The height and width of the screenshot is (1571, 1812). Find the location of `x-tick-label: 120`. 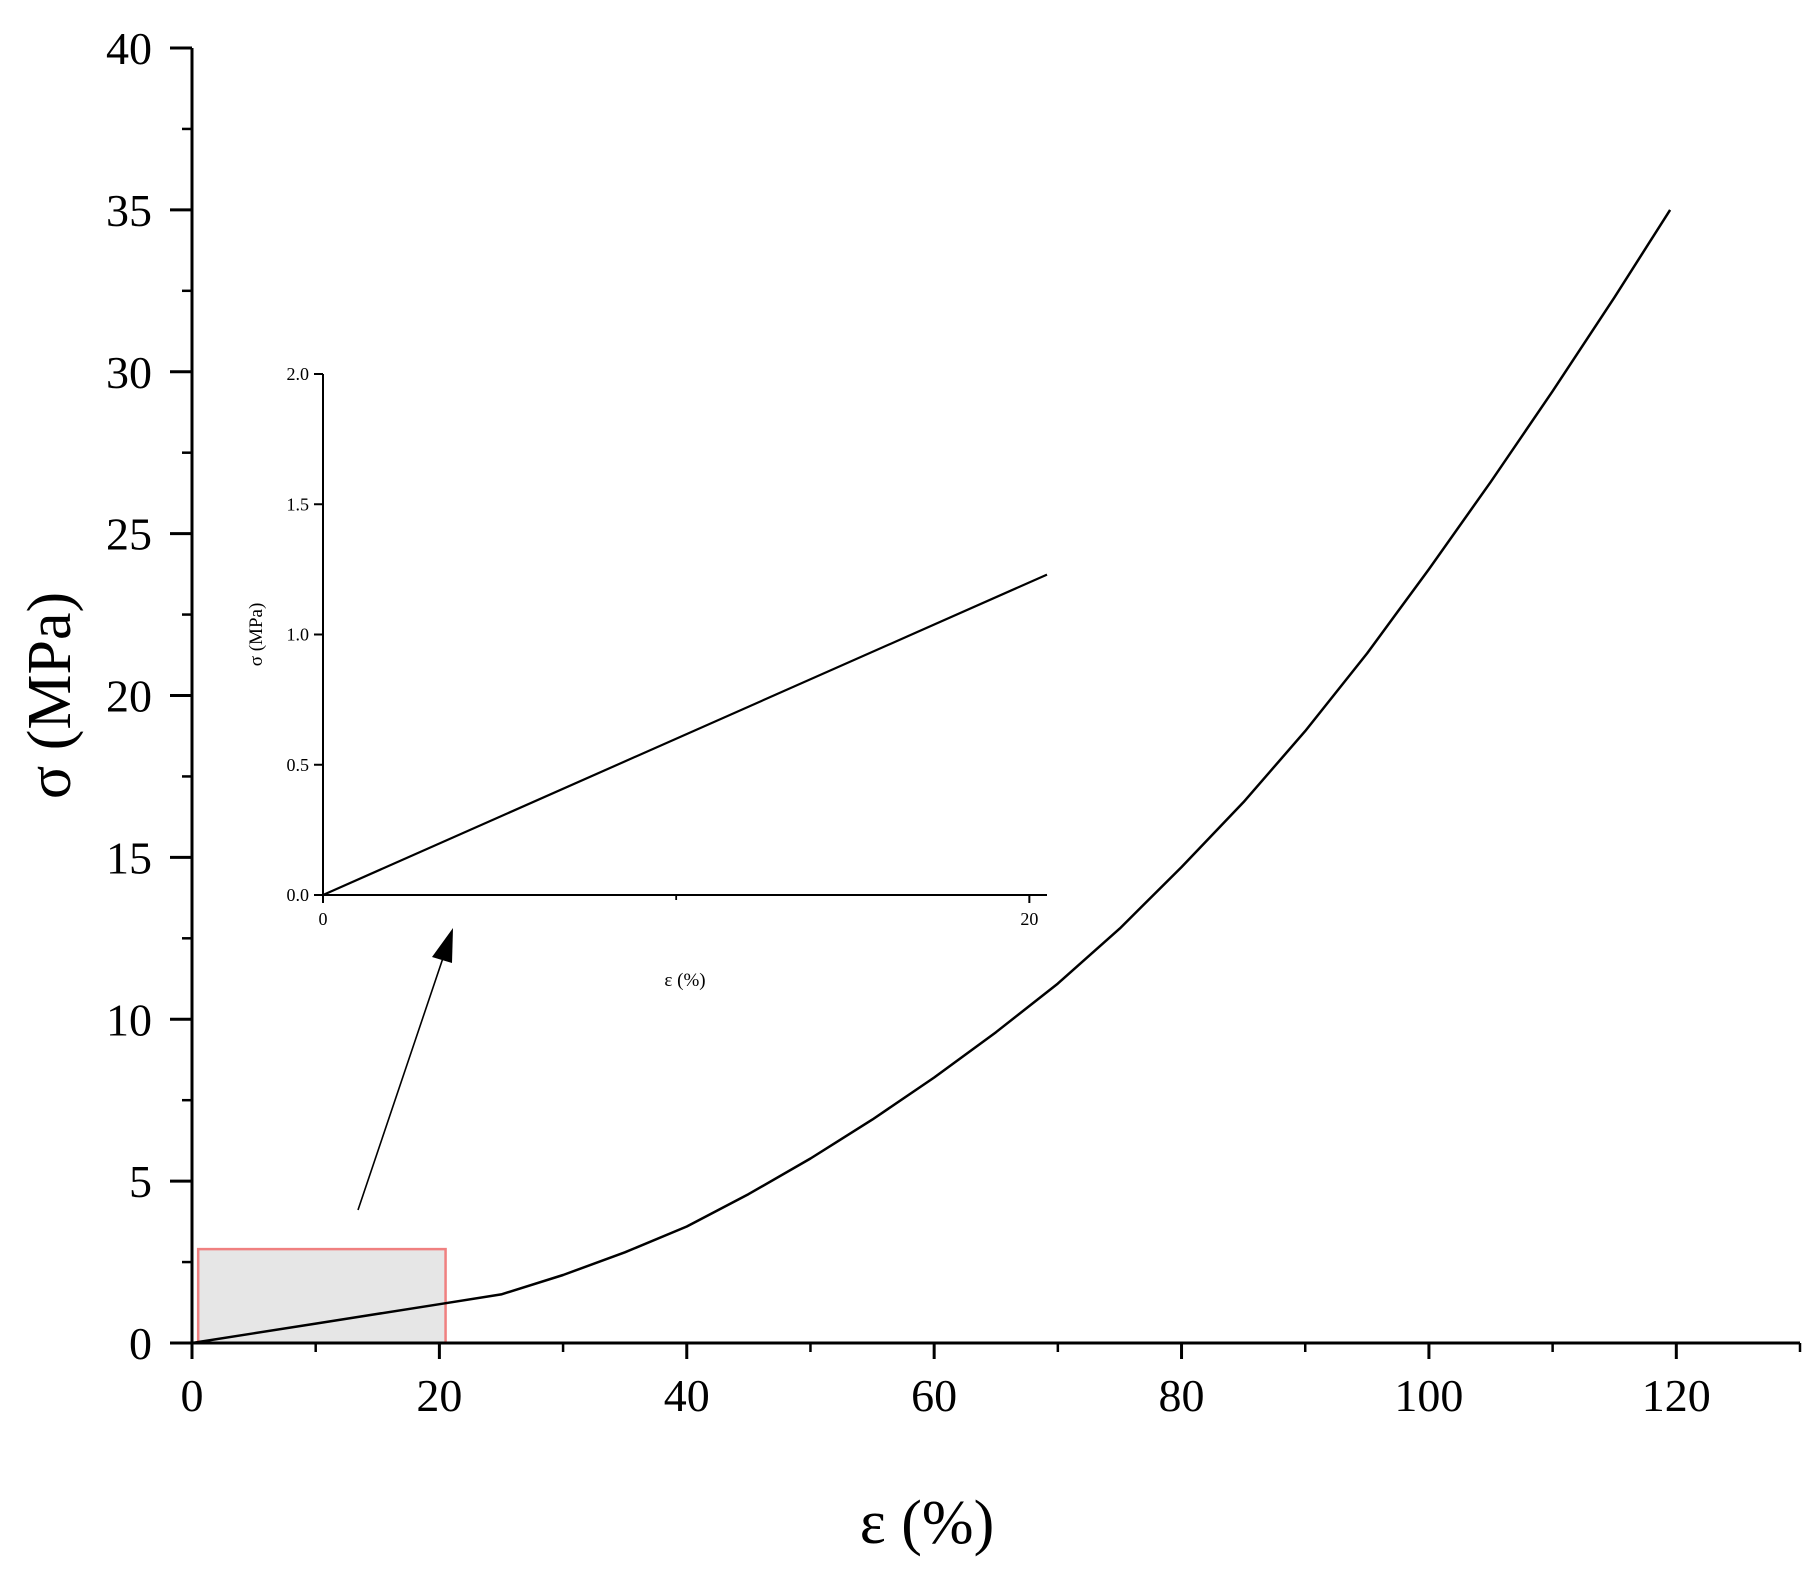

x-tick-label: 120 is located at coordinates (1676, 1395).